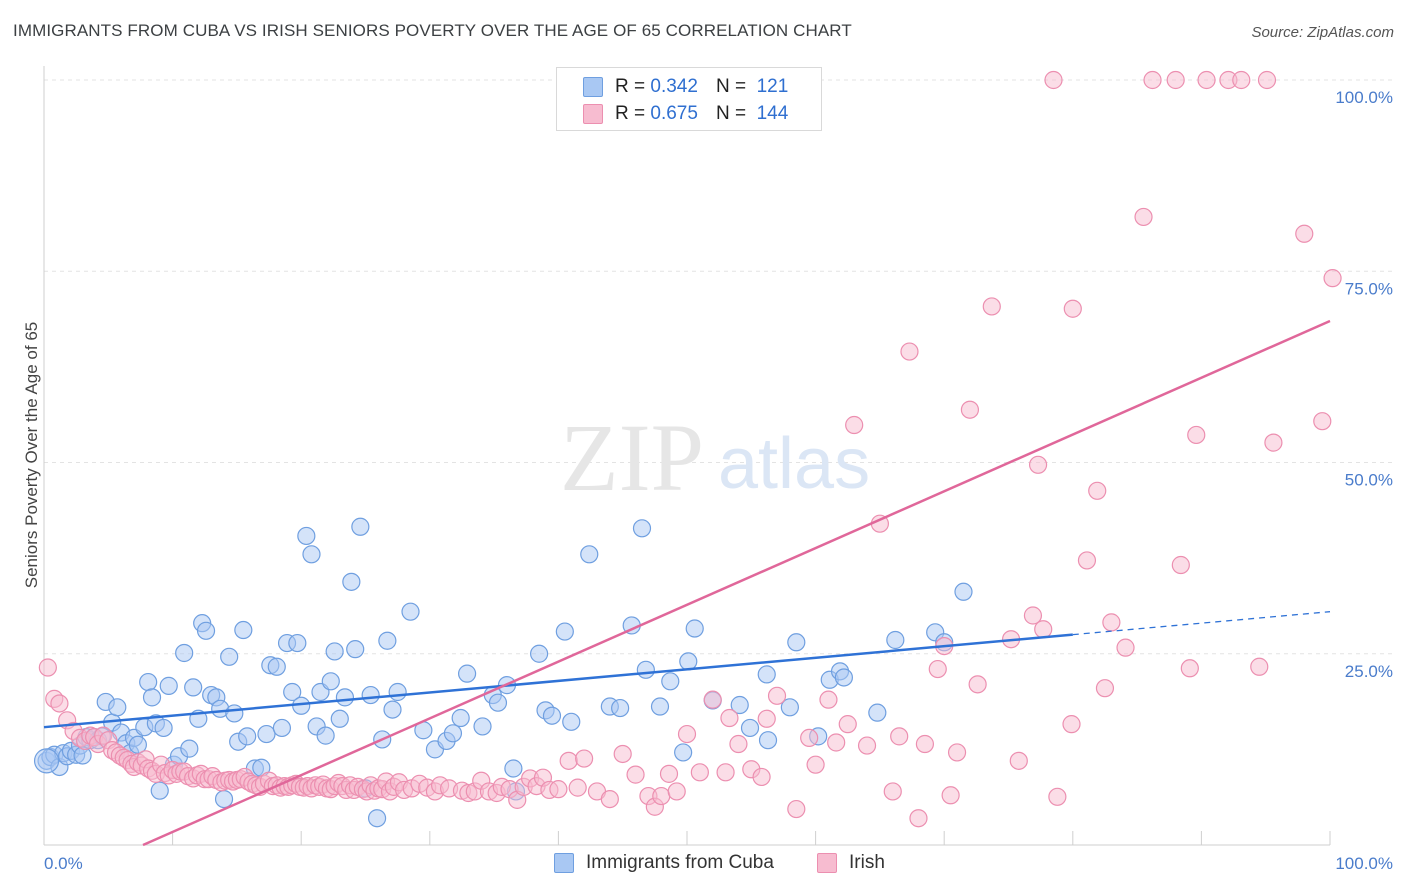 The height and width of the screenshot is (892, 1406). What do you see at coordinates (680, 862) in the screenshot?
I see `legend-label-cuba: Immigrants from Cuba` at bounding box center [680, 862].